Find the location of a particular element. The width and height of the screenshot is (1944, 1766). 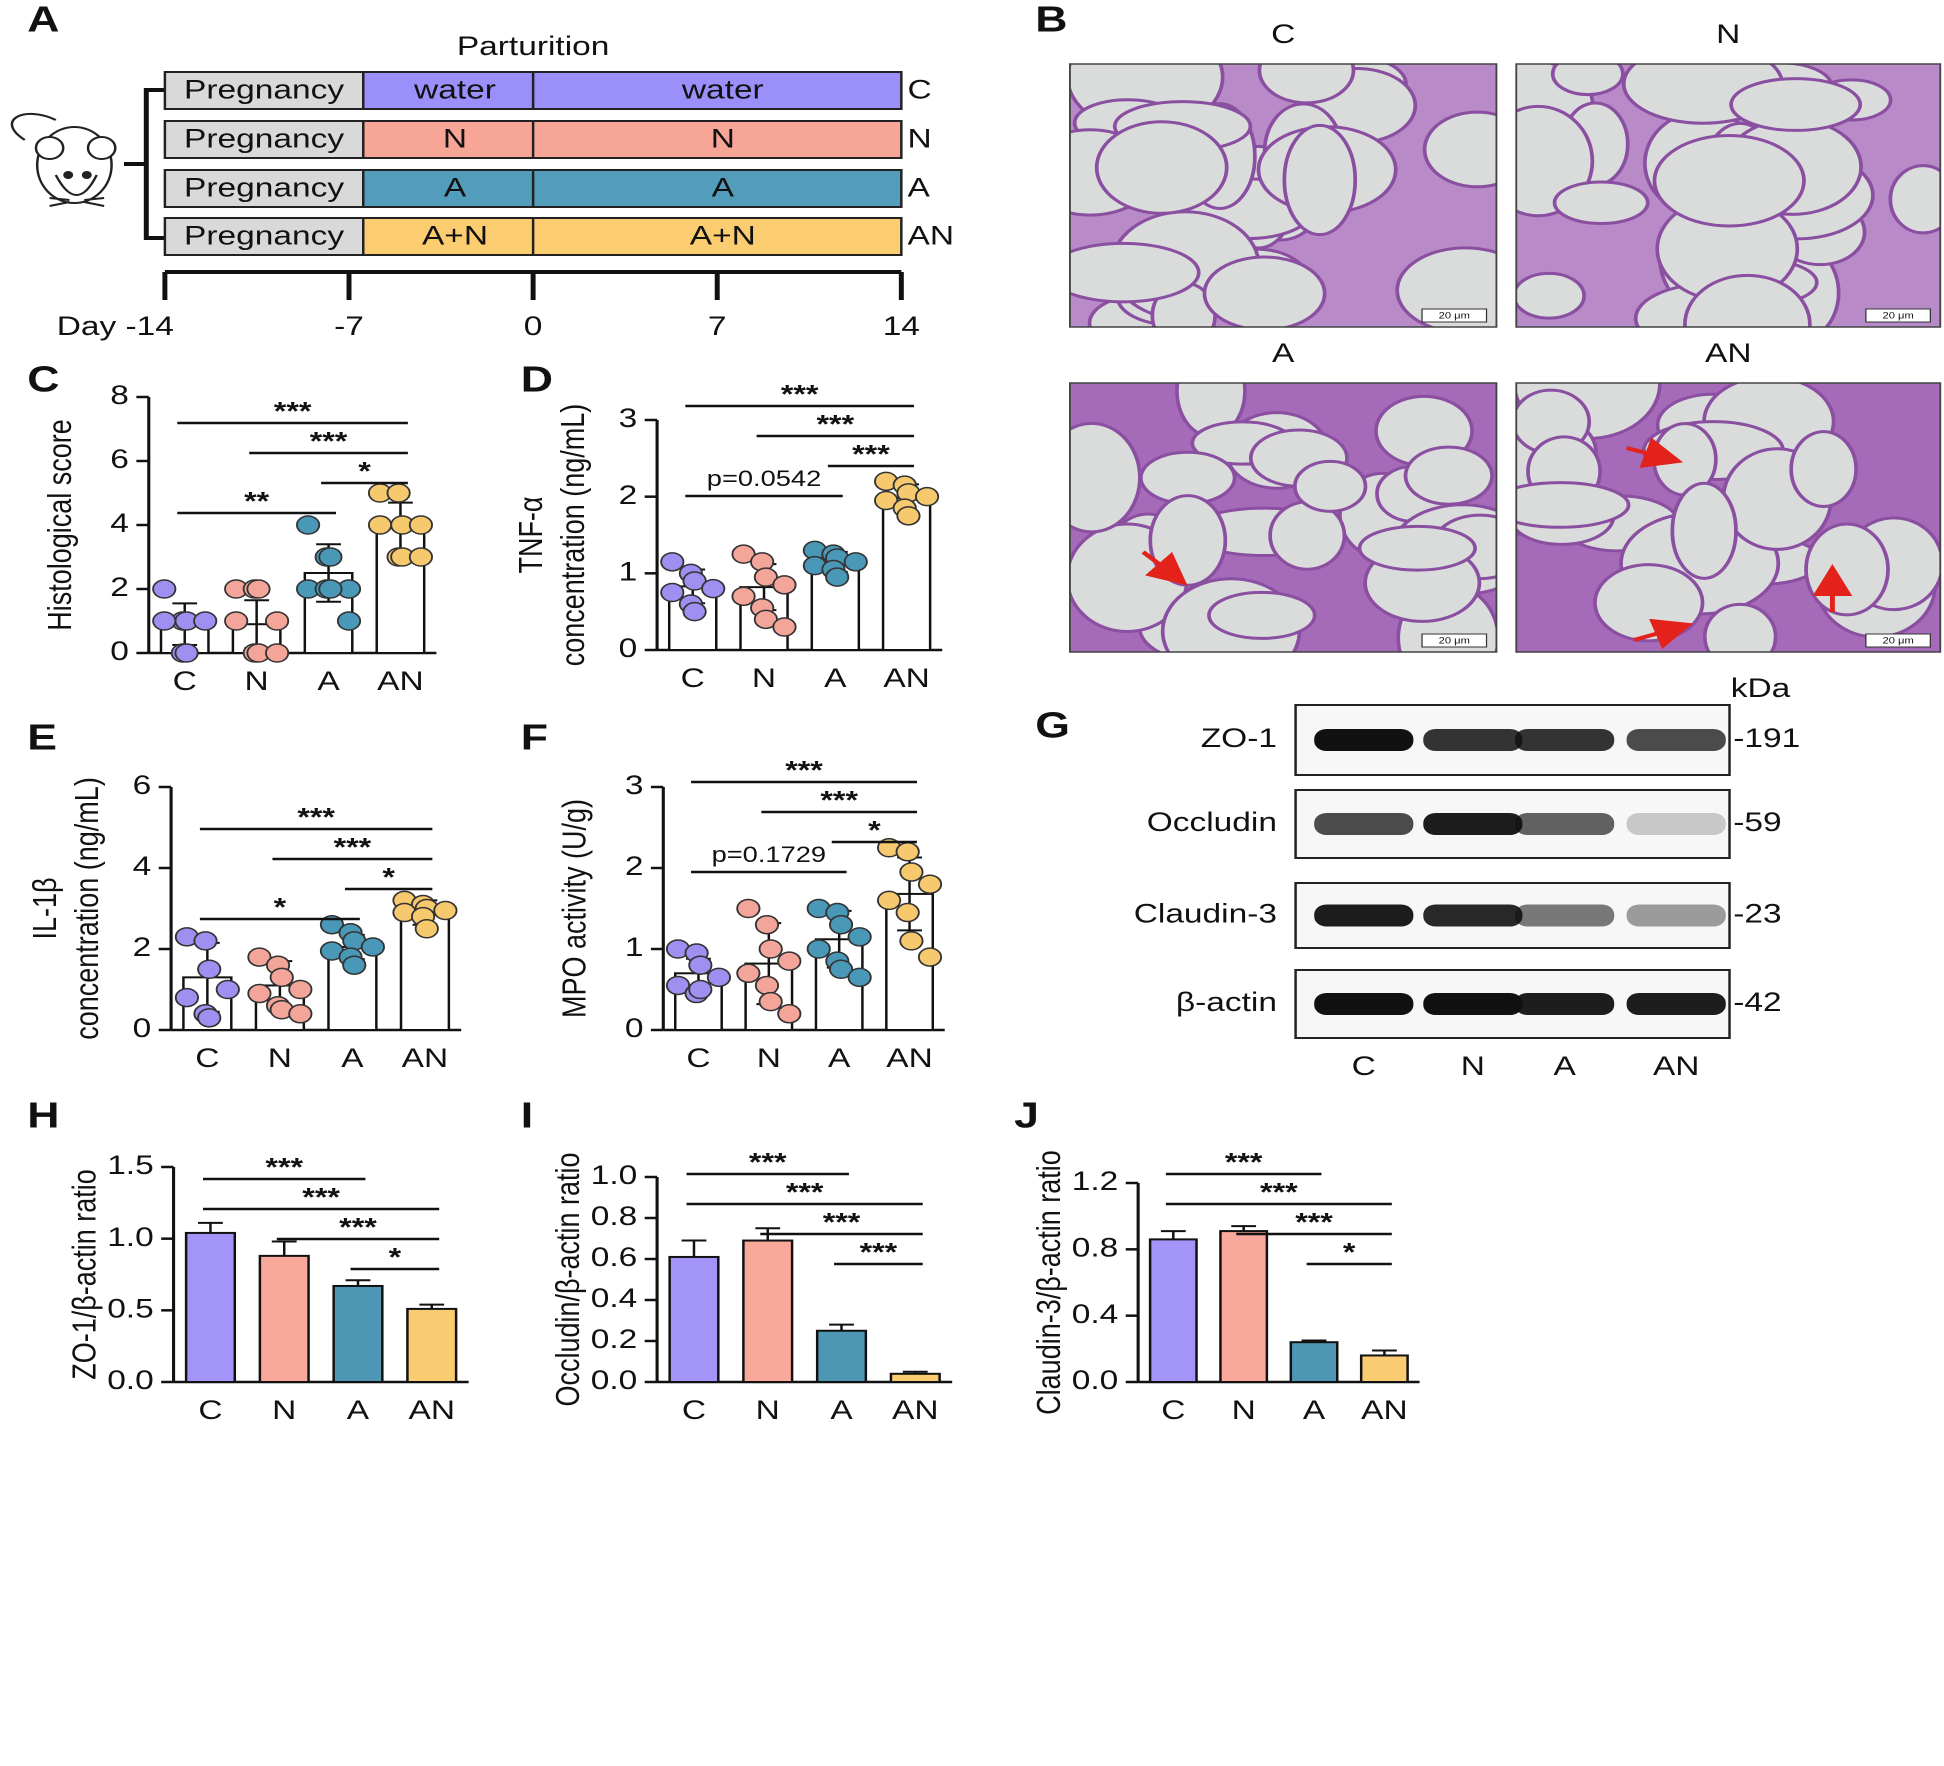

y-tick-label: 0.5 is located at coordinates (130, 1308).